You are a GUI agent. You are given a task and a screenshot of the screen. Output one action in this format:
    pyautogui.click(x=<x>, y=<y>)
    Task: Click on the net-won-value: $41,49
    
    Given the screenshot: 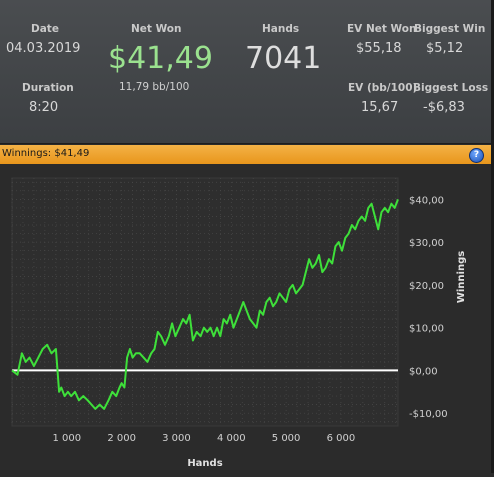 What is the action you would take?
    pyautogui.click(x=160, y=58)
    